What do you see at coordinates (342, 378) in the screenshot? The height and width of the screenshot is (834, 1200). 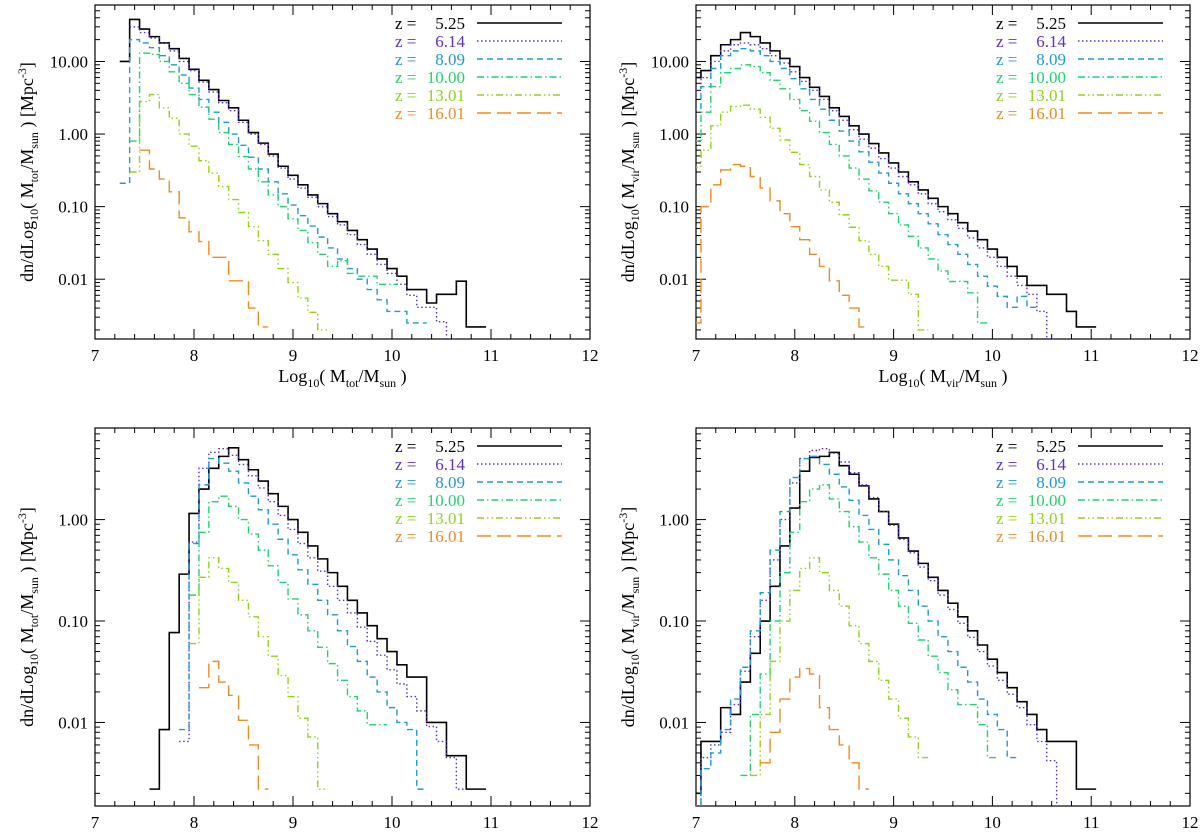 I see `x-axis-label: Log10( Mtot/Msun )` at bounding box center [342, 378].